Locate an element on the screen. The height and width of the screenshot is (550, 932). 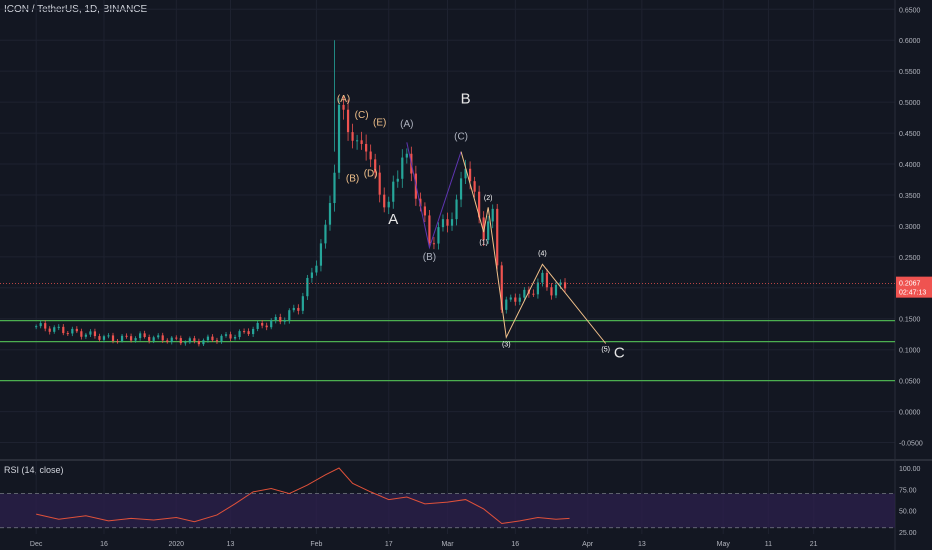
x-tick-label: 16 is located at coordinates (104, 544).